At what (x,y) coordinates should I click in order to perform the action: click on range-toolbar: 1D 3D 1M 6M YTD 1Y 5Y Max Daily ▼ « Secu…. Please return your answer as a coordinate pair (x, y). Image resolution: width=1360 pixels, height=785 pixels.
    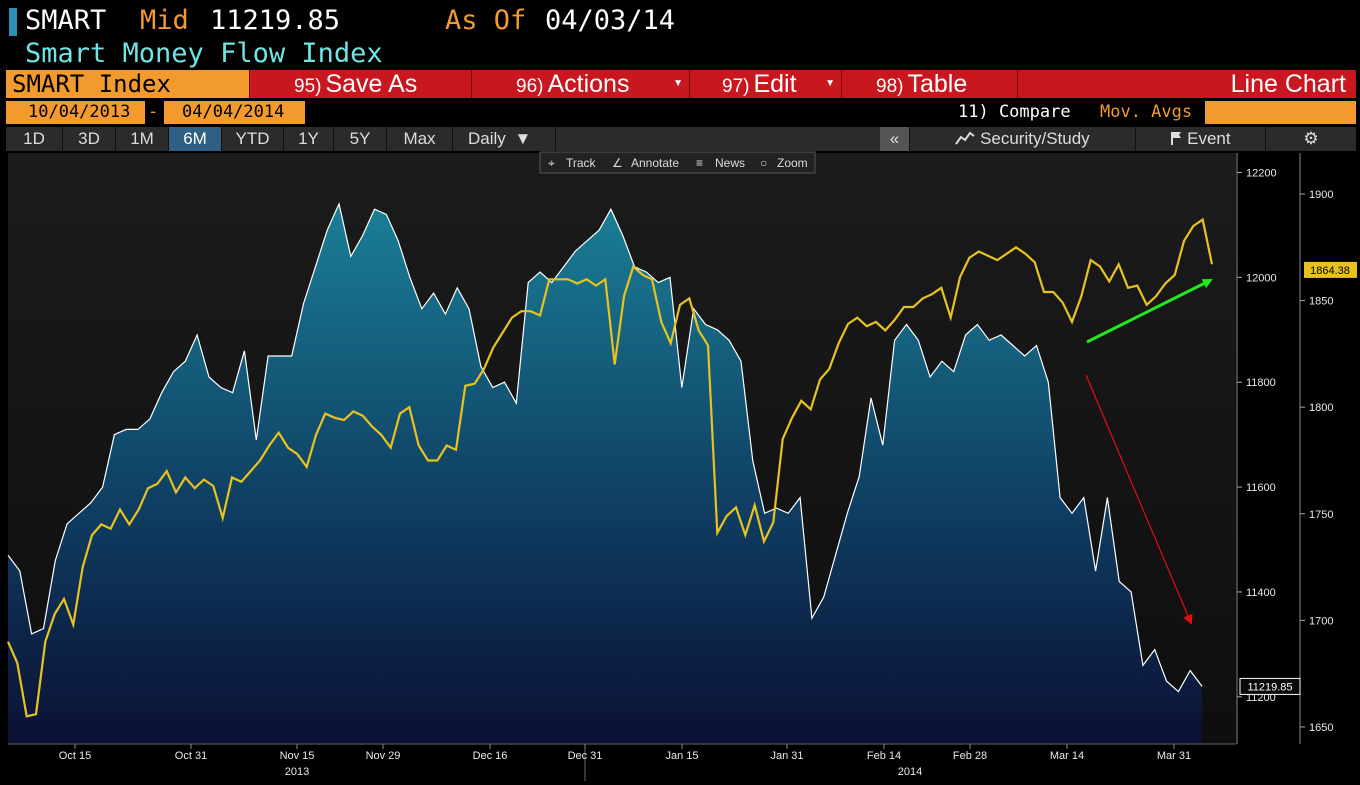
    Looking at the image, I should click on (681, 139).